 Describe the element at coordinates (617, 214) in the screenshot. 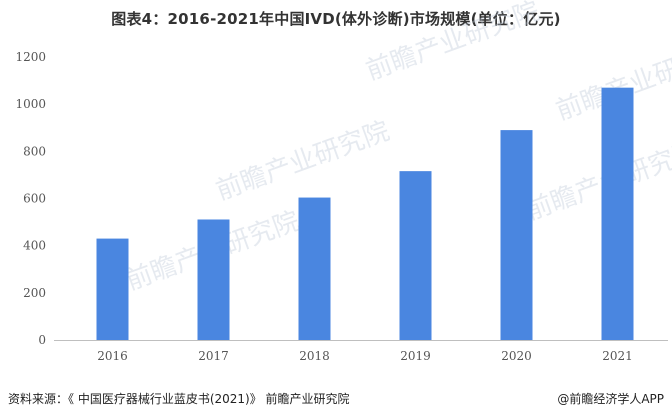

I see `bar-2021` at that location.